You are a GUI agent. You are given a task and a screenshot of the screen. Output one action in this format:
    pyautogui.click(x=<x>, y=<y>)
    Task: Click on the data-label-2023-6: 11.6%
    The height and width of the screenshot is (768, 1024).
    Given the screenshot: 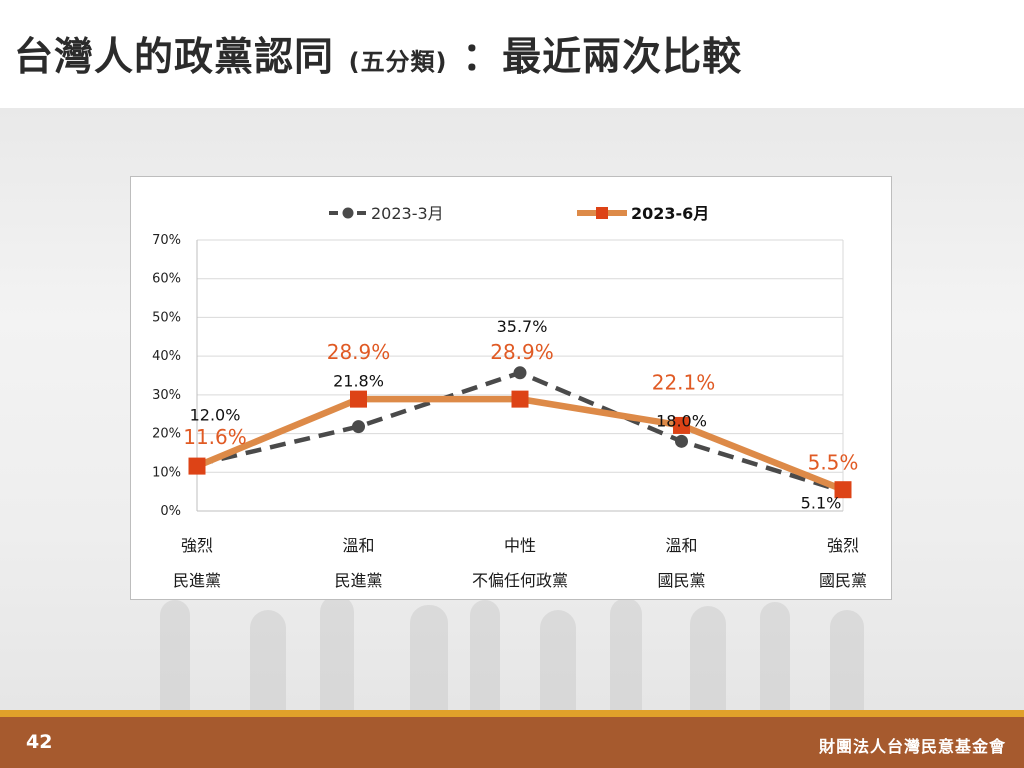 What is the action you would take?
    pyautogui.click(x=215, y=437)
    